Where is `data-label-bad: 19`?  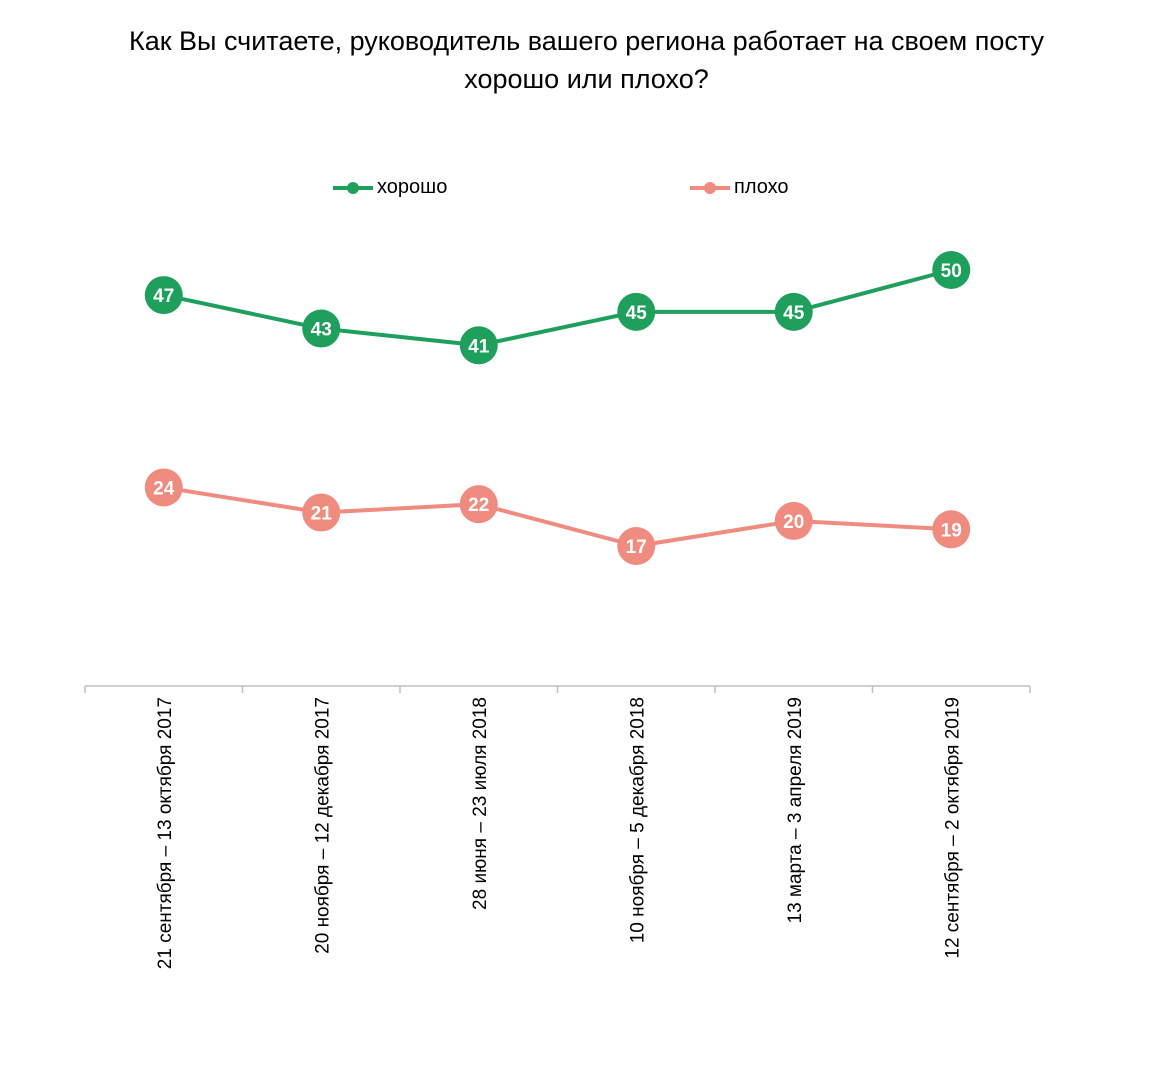 data-label-bad: 19 is located at coordinates (951, 530).